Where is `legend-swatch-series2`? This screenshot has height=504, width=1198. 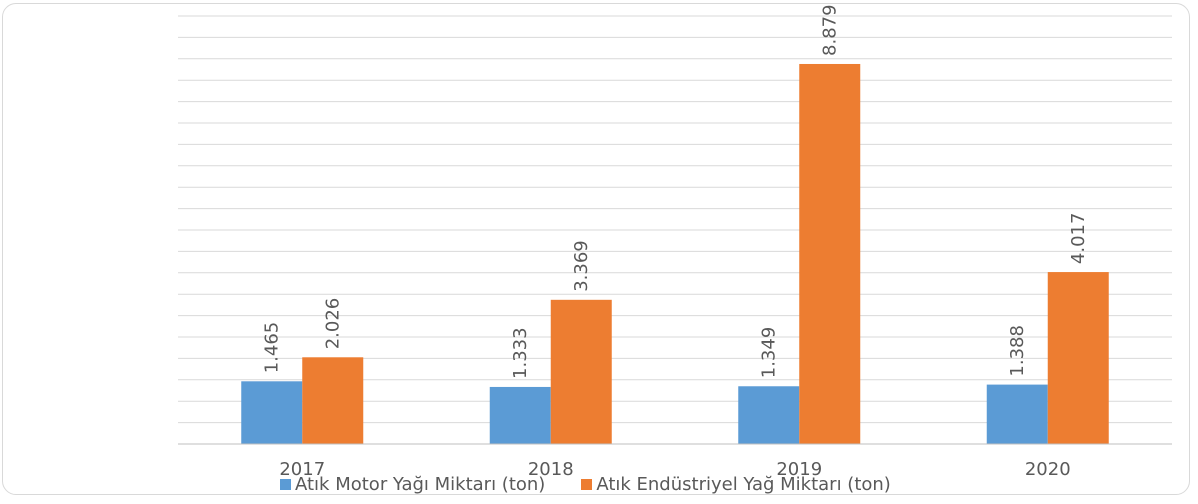 legend-swatch-series2 is located at coordinates (587, 484).